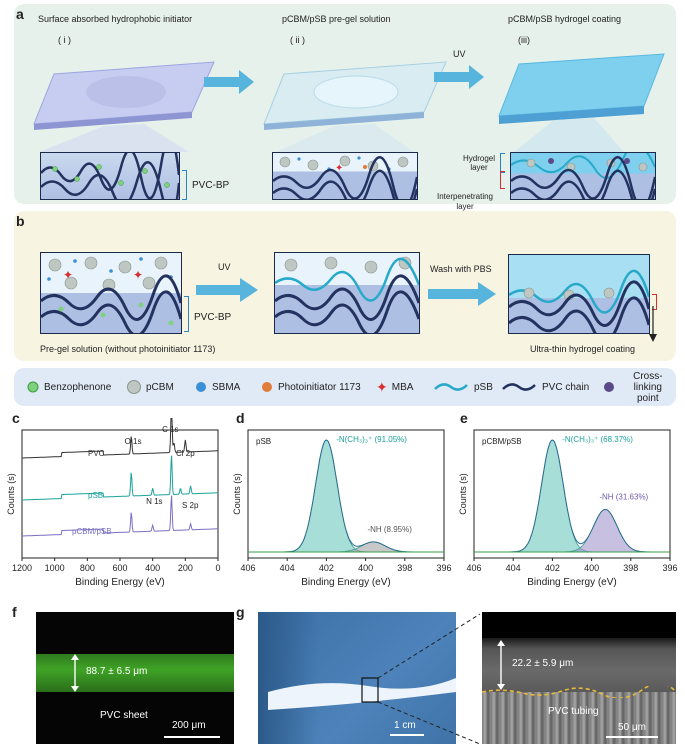 This screenshot has height=749, width=685. What do you see at coordinates (22, 568) in the screenshot?
I see `x-tick-label: 1200` at bounding box center [22, 568].